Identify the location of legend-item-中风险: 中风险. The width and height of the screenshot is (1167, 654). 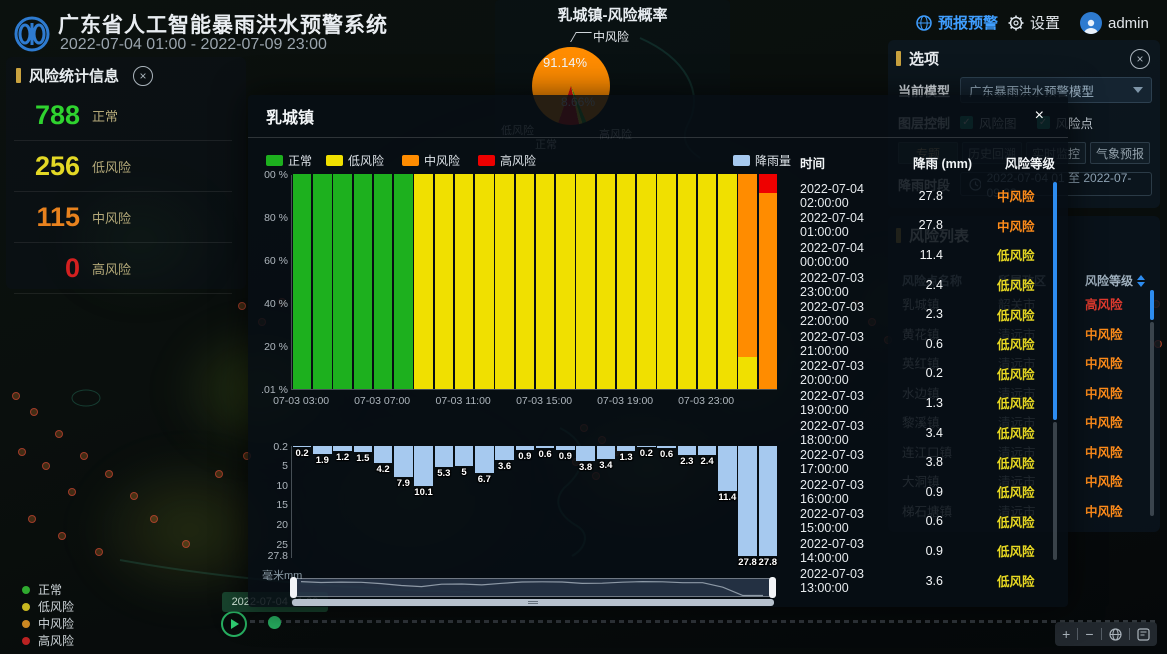
(431, 160).